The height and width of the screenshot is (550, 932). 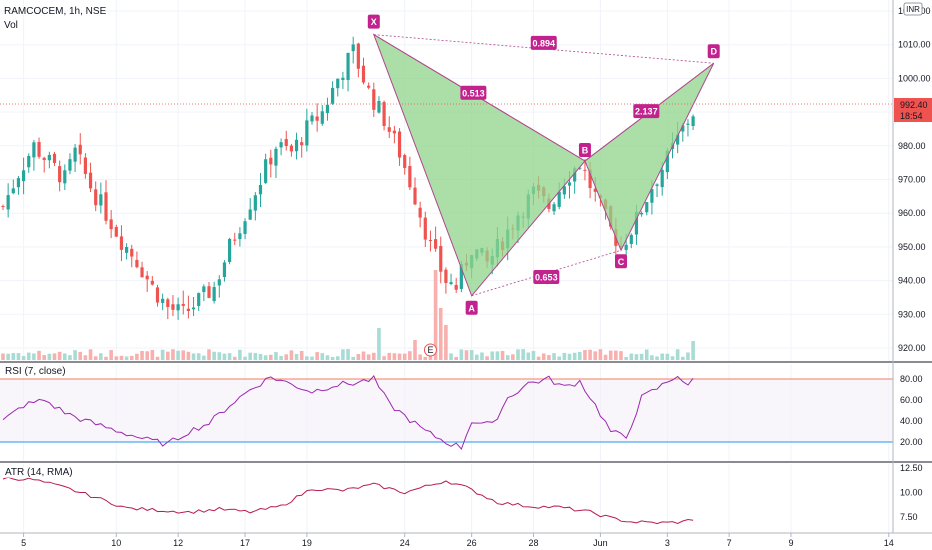 What do you see at coordinates (533, 543) in the screenshot?
I see `time-tick-label: 28` at bounding box center [533, 543].